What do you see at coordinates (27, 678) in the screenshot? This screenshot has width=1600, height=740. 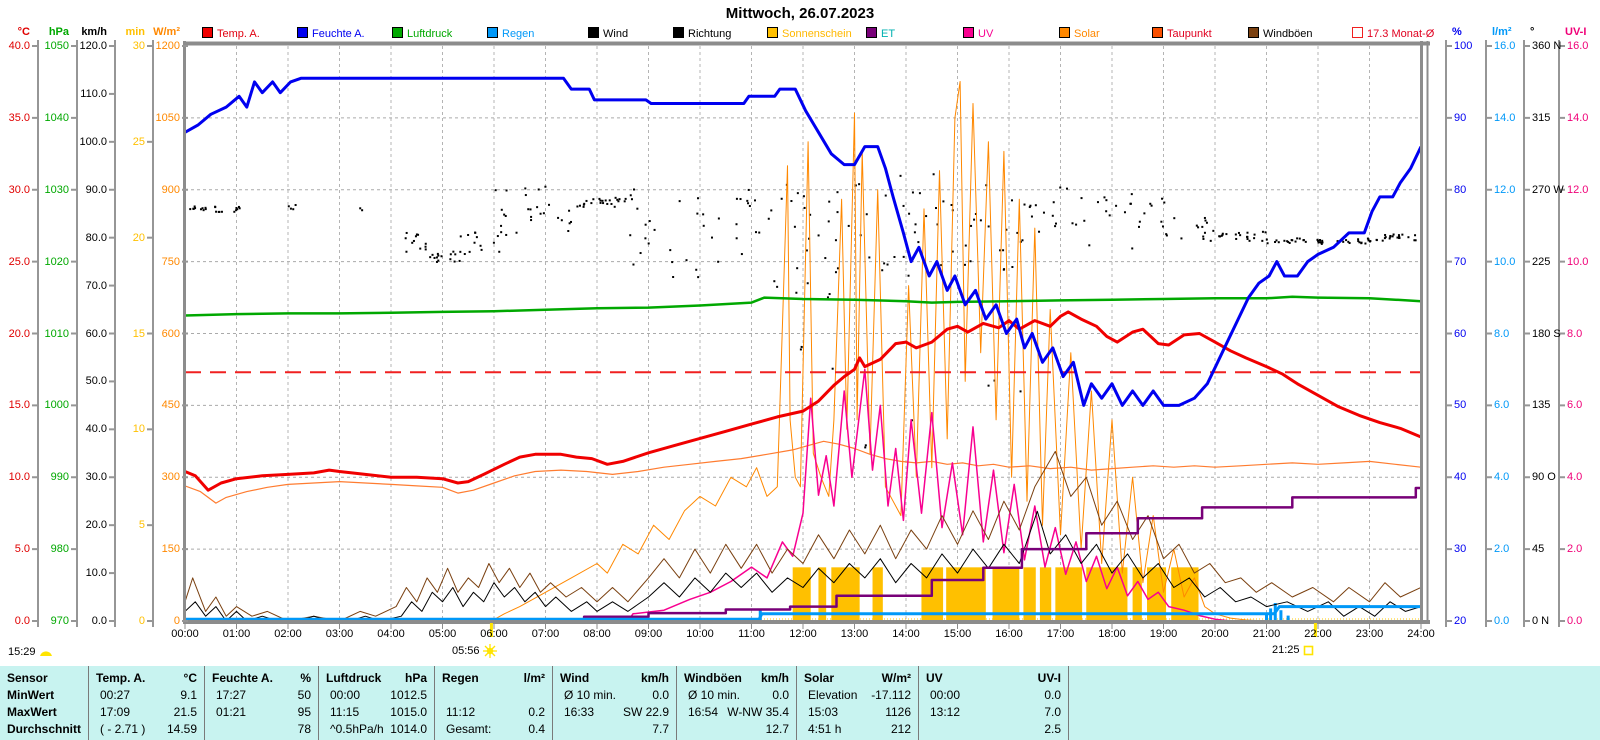 I see `stats-row-header-text: Sensor` at bounding box center [27, 678].